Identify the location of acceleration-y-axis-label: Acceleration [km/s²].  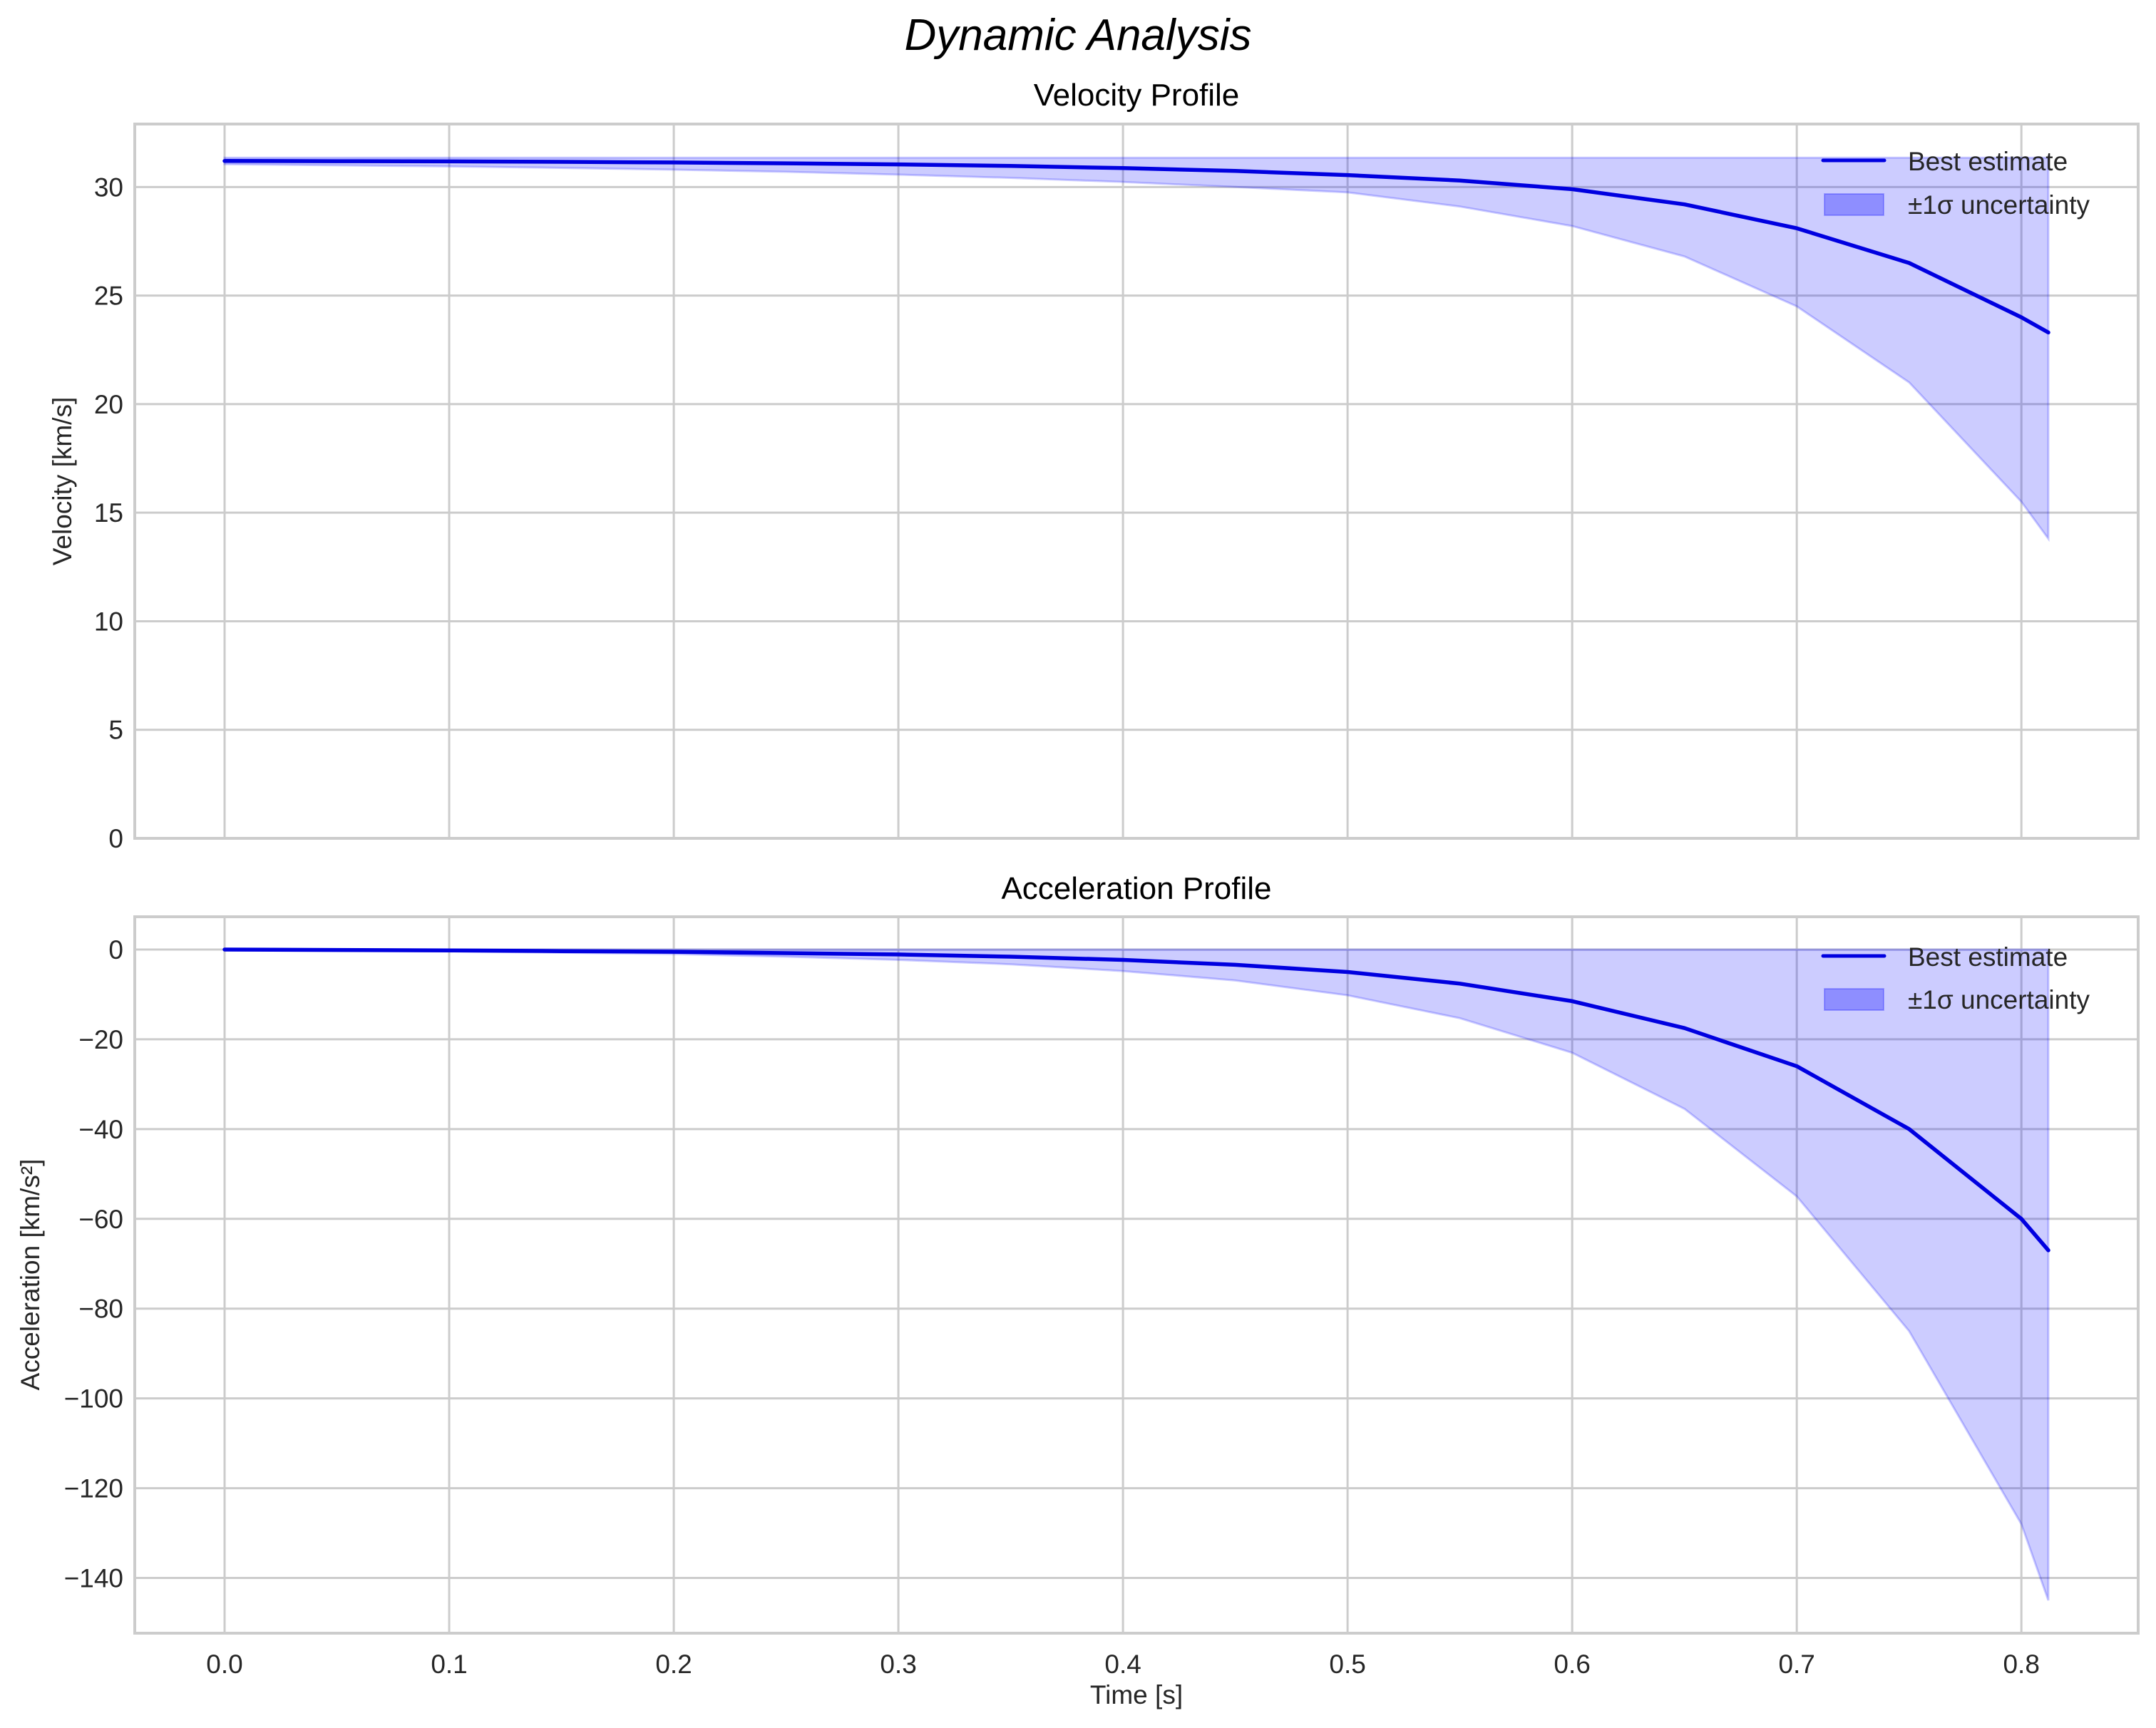
(30, 1275).